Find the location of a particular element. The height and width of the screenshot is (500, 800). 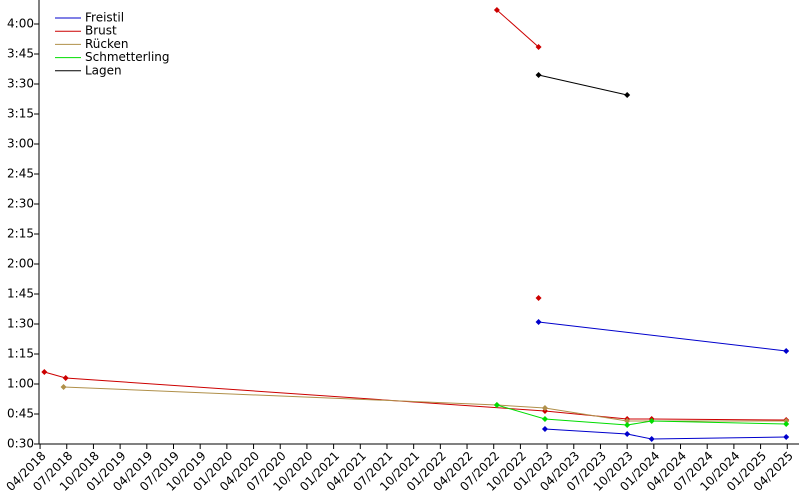

legend-label: Rücken is located at coordinates (107, 44).